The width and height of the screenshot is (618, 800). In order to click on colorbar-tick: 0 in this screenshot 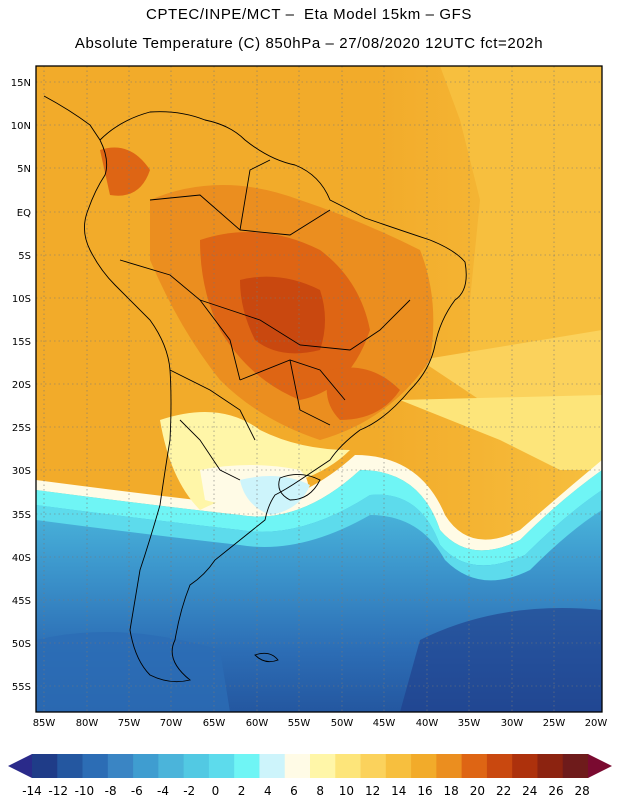, I will do `click(216, 791)`.